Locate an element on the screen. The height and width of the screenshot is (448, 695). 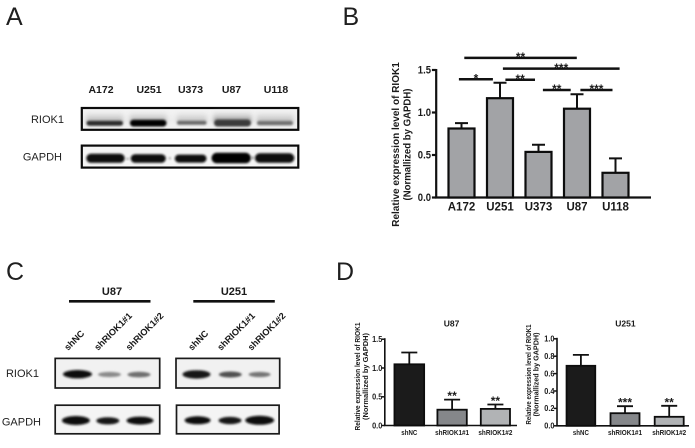
svg-text: C is located at coordinates (15, 272).